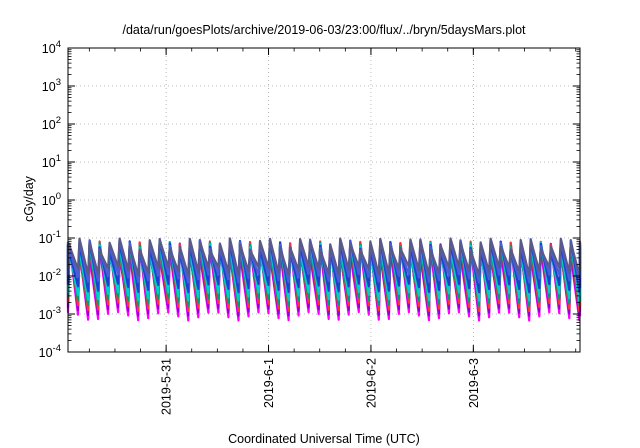 The width and height of the screenshot is (640, 448). I want to click on y-tick-label: 10¹, so click(51, 161).